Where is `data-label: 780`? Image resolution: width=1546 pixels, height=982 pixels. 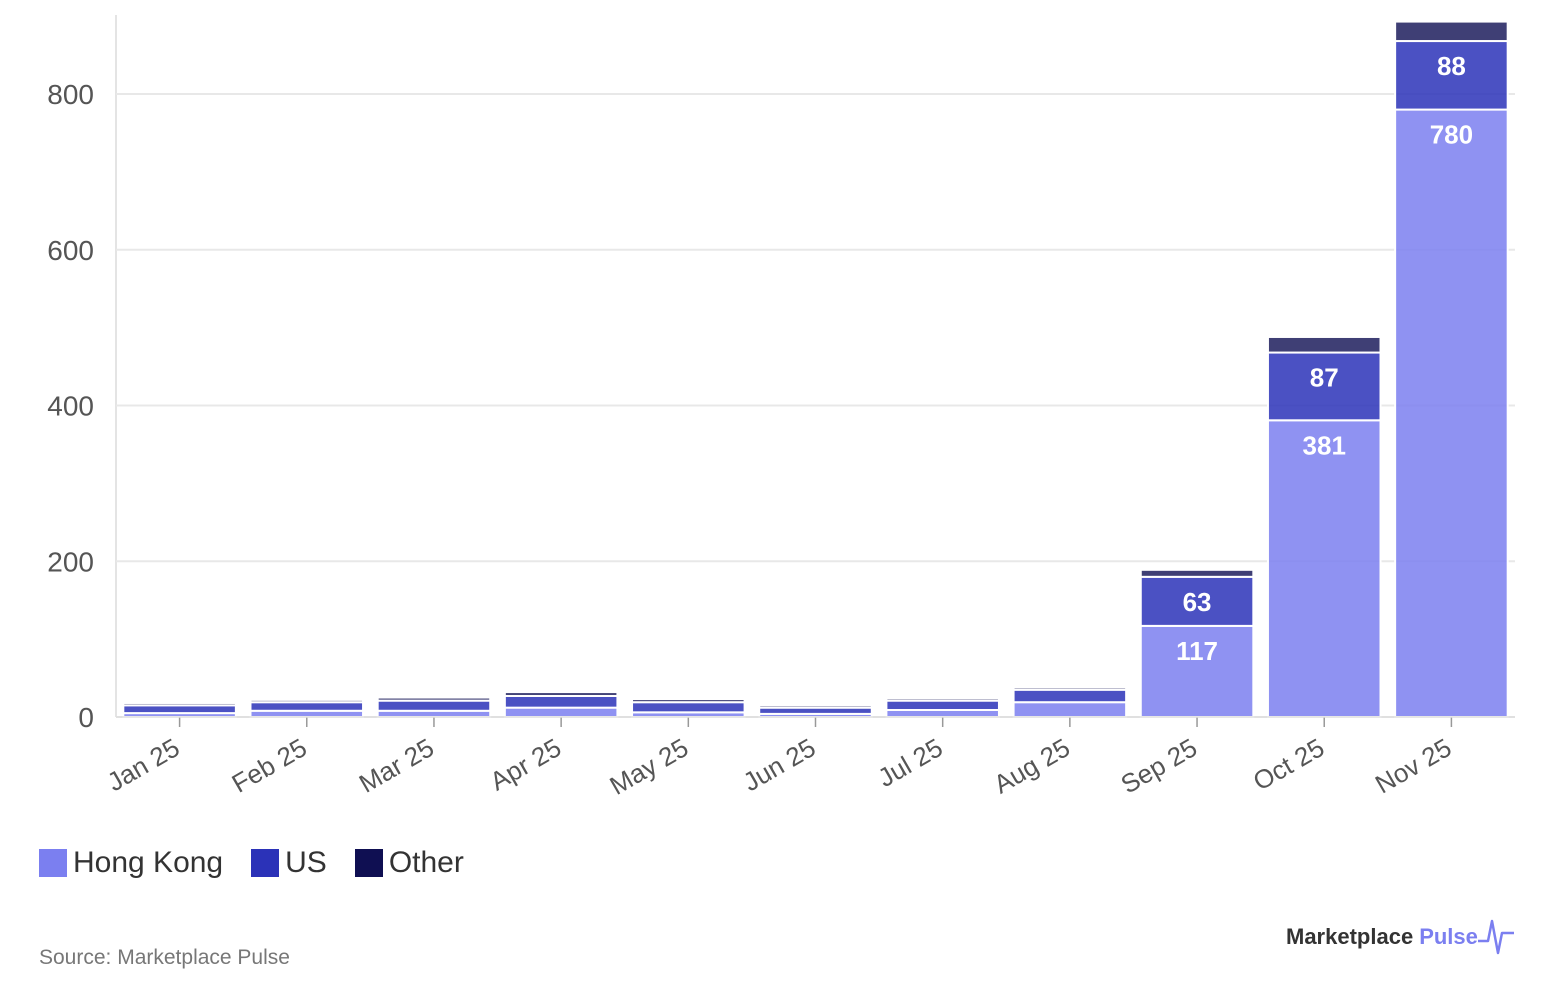
data-label: 780 is located at coordinates (1451, 135).